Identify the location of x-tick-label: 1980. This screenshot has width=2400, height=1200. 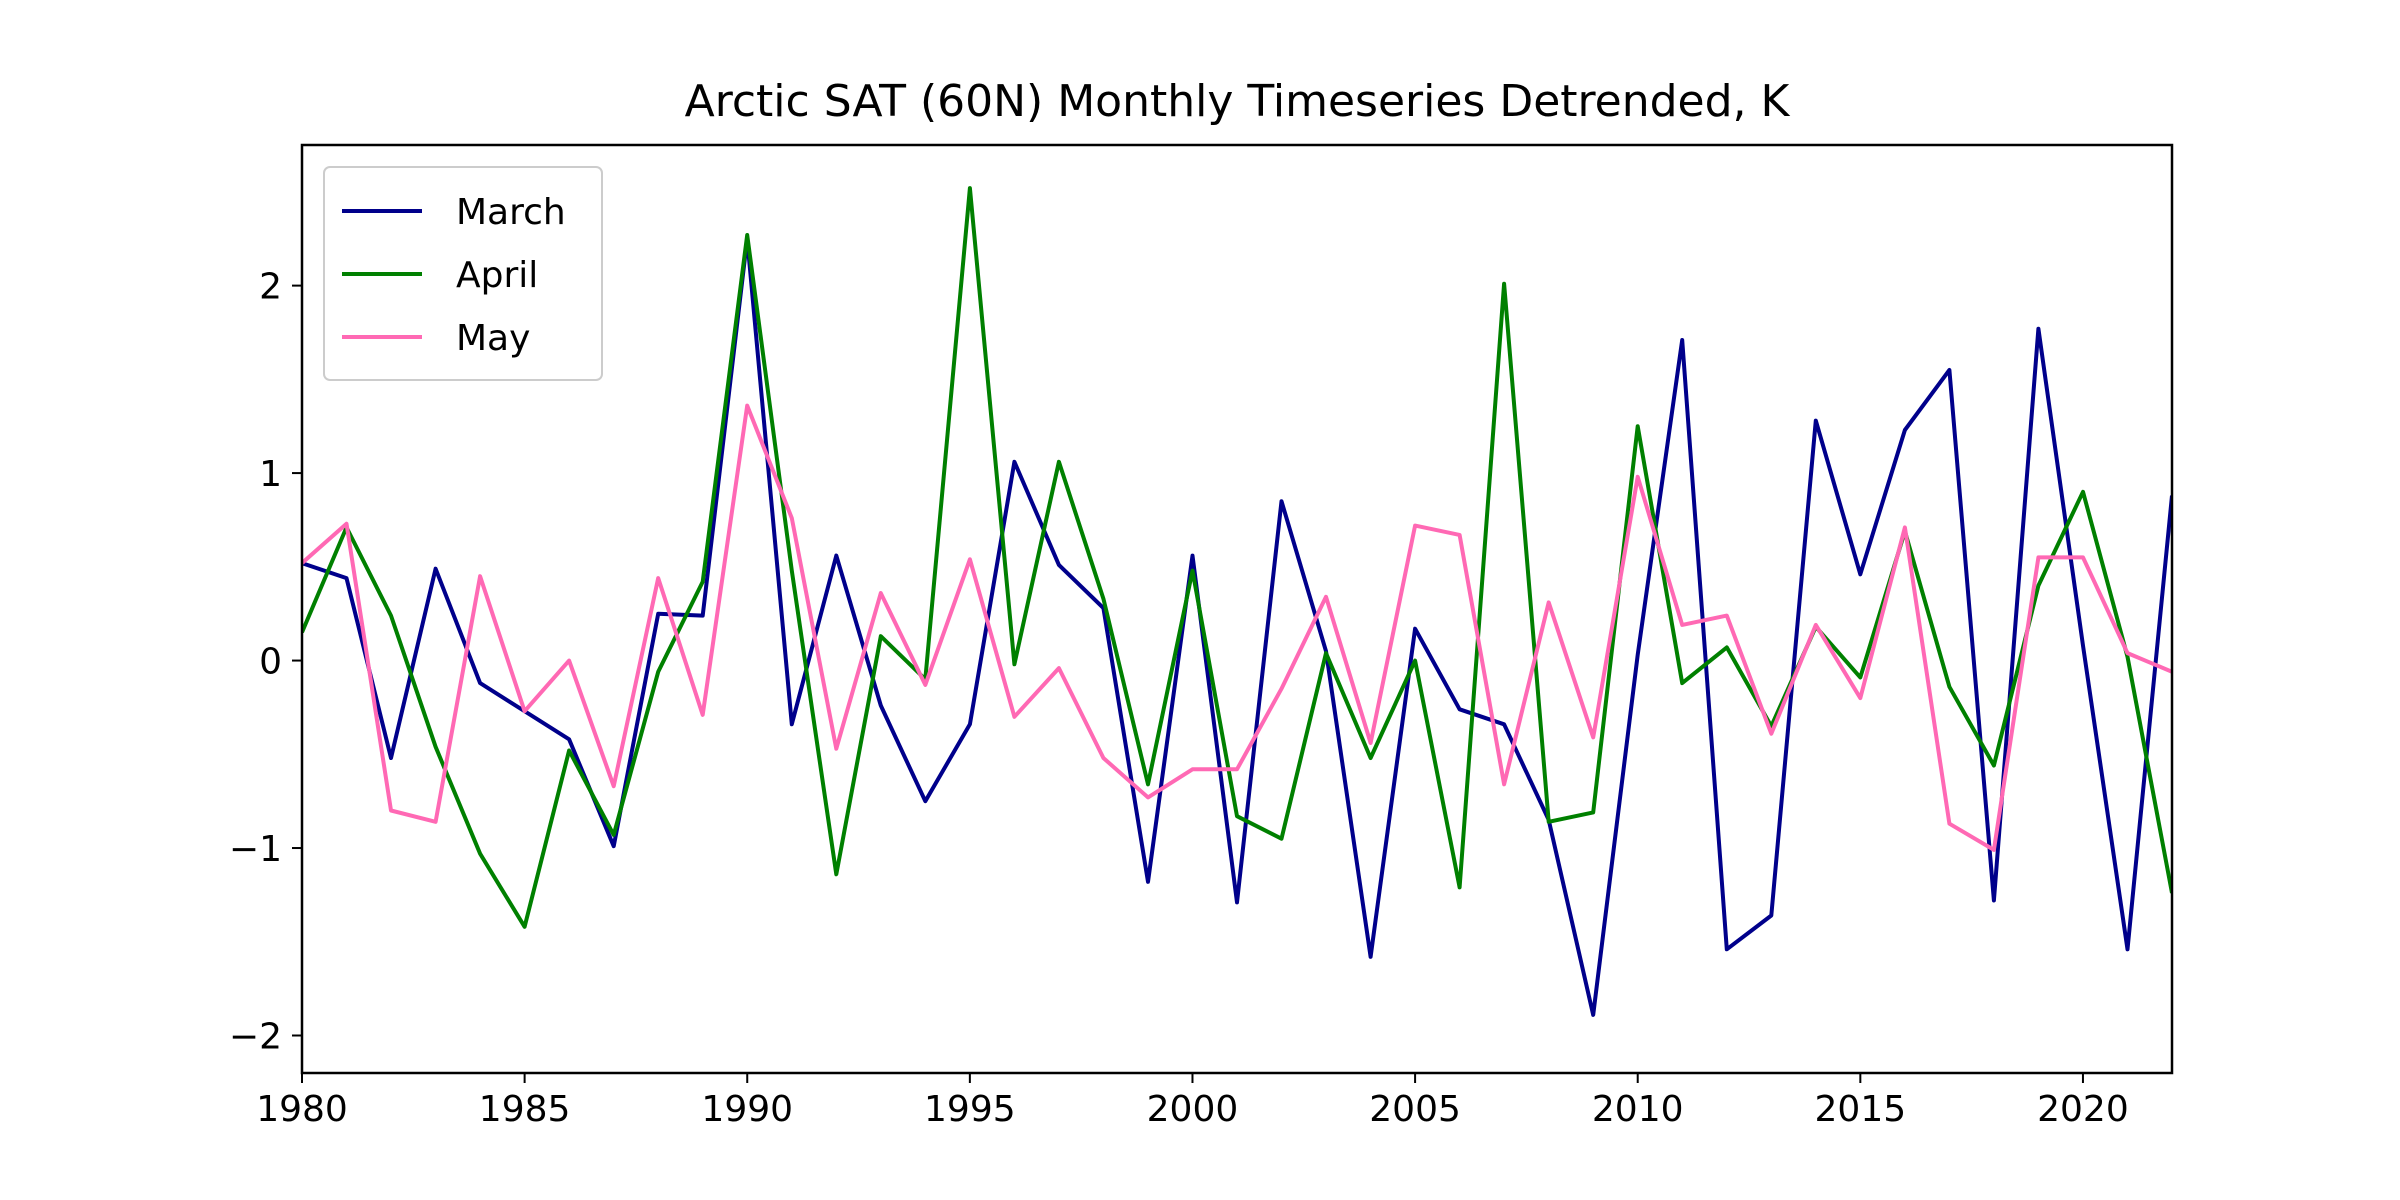
(302, 1109).